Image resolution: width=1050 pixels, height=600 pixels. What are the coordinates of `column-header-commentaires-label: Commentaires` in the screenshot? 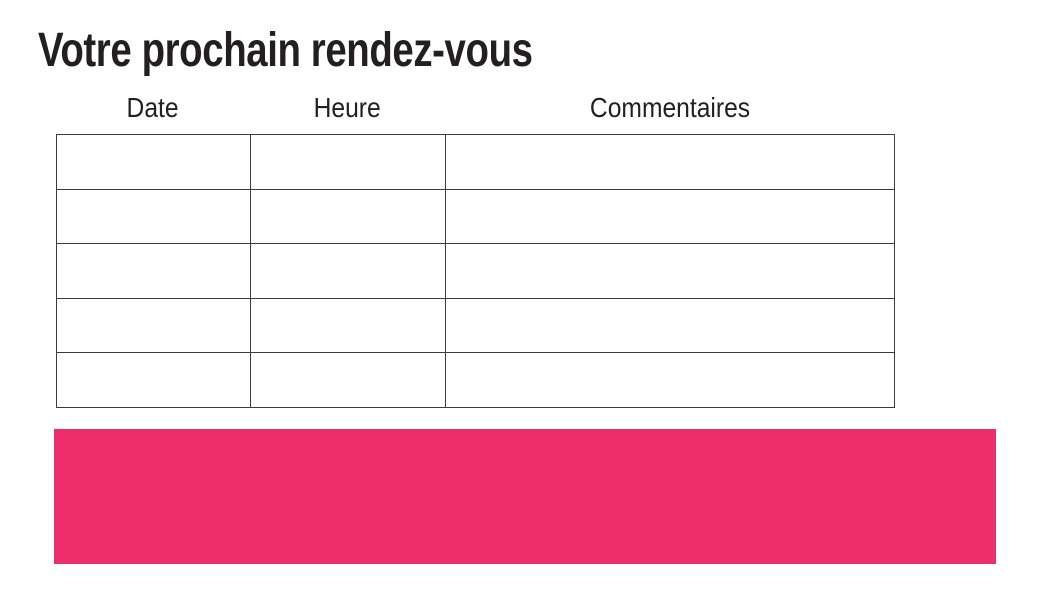 It's located at (670, 107).